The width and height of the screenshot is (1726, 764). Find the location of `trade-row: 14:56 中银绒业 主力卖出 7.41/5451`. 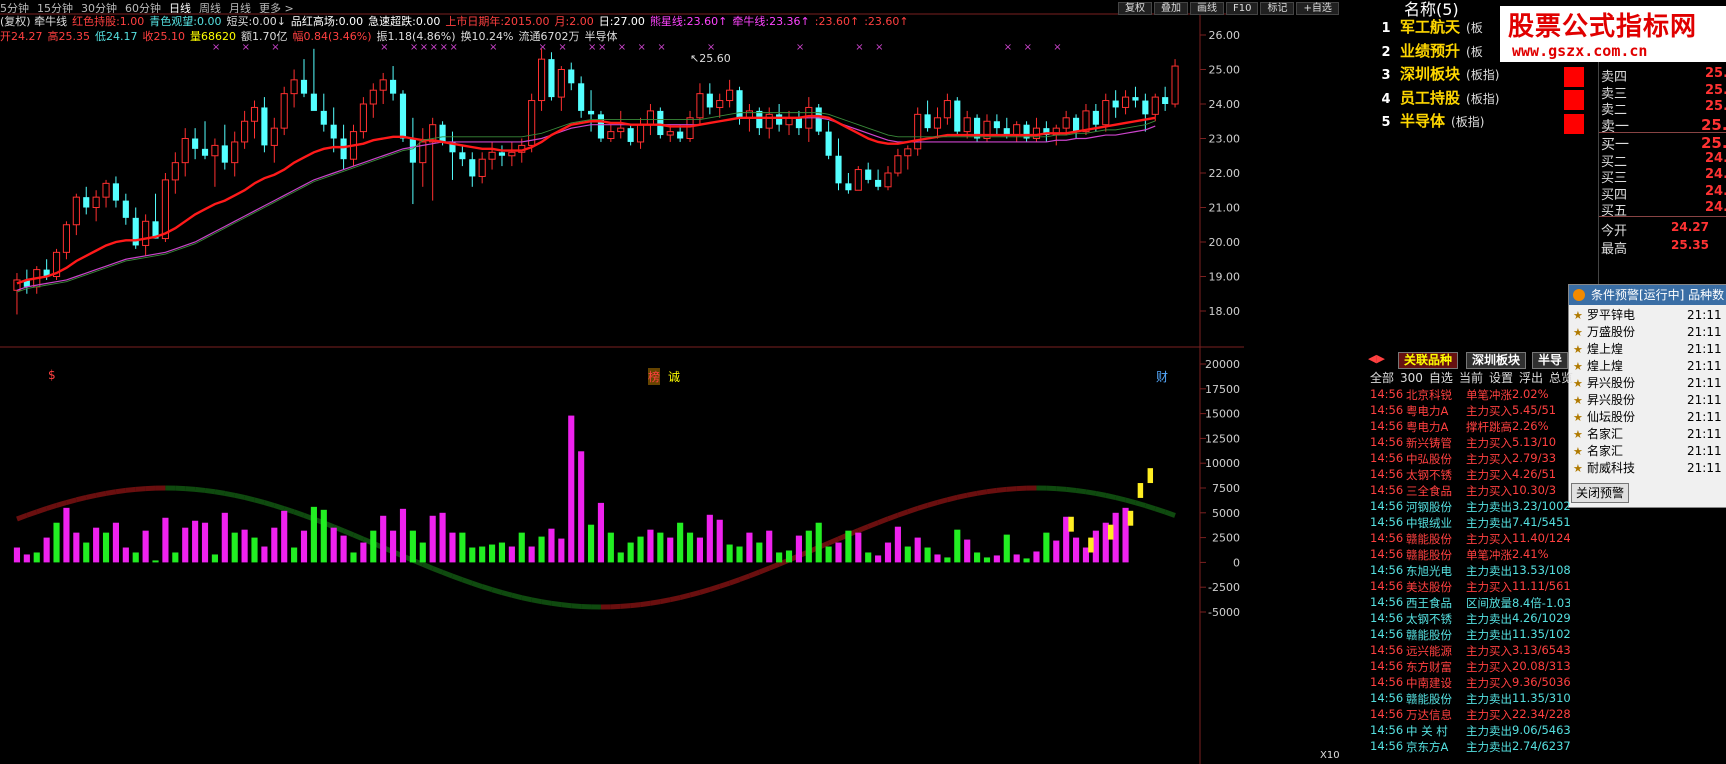

trade-row: 14:56 中银绒业 主力卖出 7.41/5451 is located at coordinates (1470, 523).